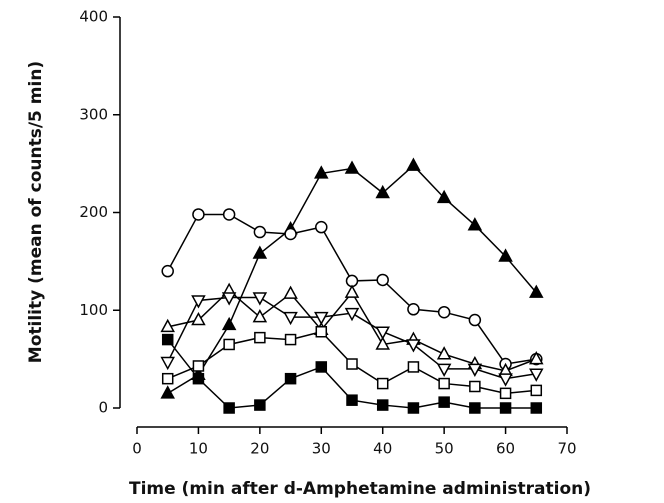 The width and height of the screenshot is (664, 503). Describe the element at coordinates (566, 449) in the screenshot. I see `x-tick-label: 70` at that location.